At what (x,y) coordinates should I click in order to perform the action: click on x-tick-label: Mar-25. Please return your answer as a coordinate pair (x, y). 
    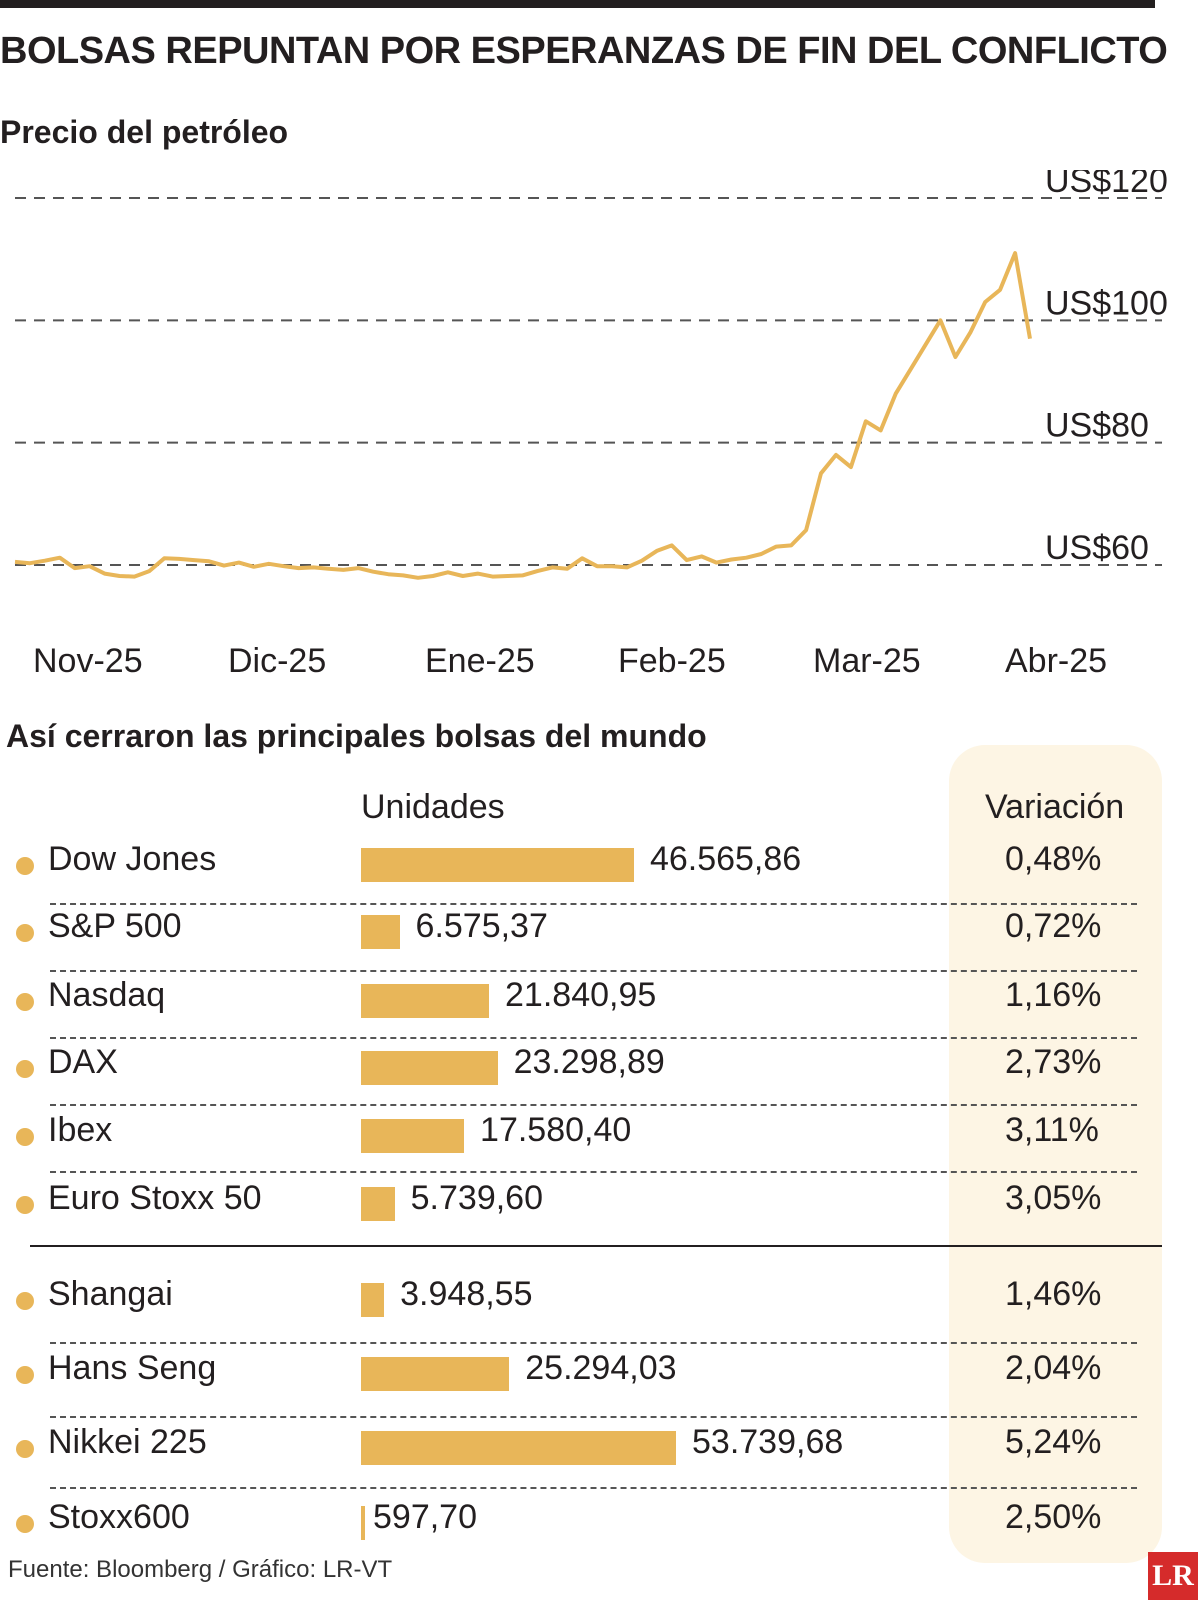
    Looking at the image, I should click on (867, 661).